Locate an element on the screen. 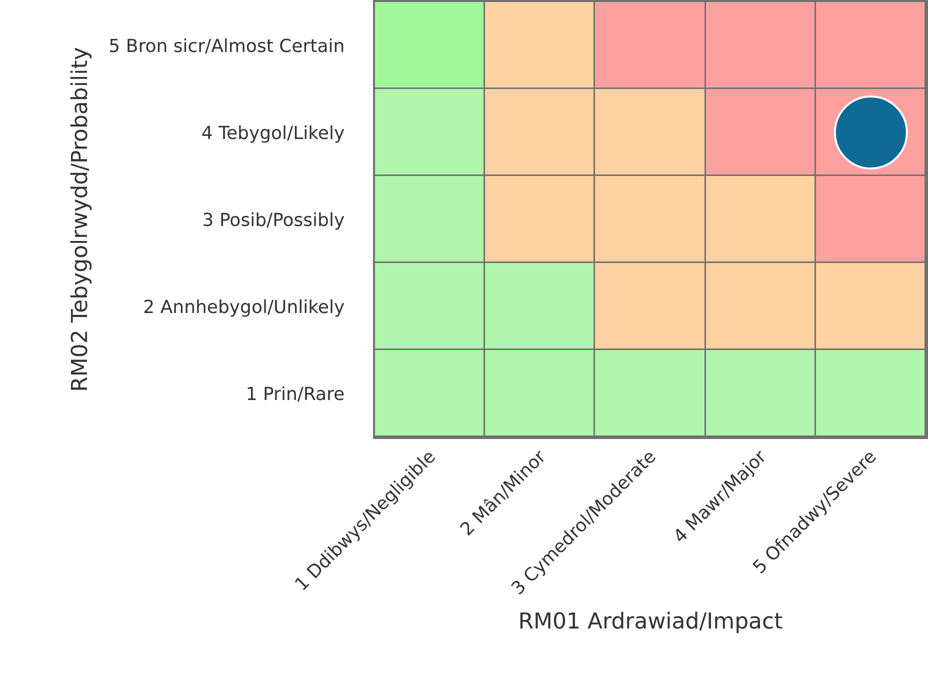 The width and height of the screenshot is (928, 683). y-tick-label: 1 Prin/Rare is located at coordinates (295, 394).